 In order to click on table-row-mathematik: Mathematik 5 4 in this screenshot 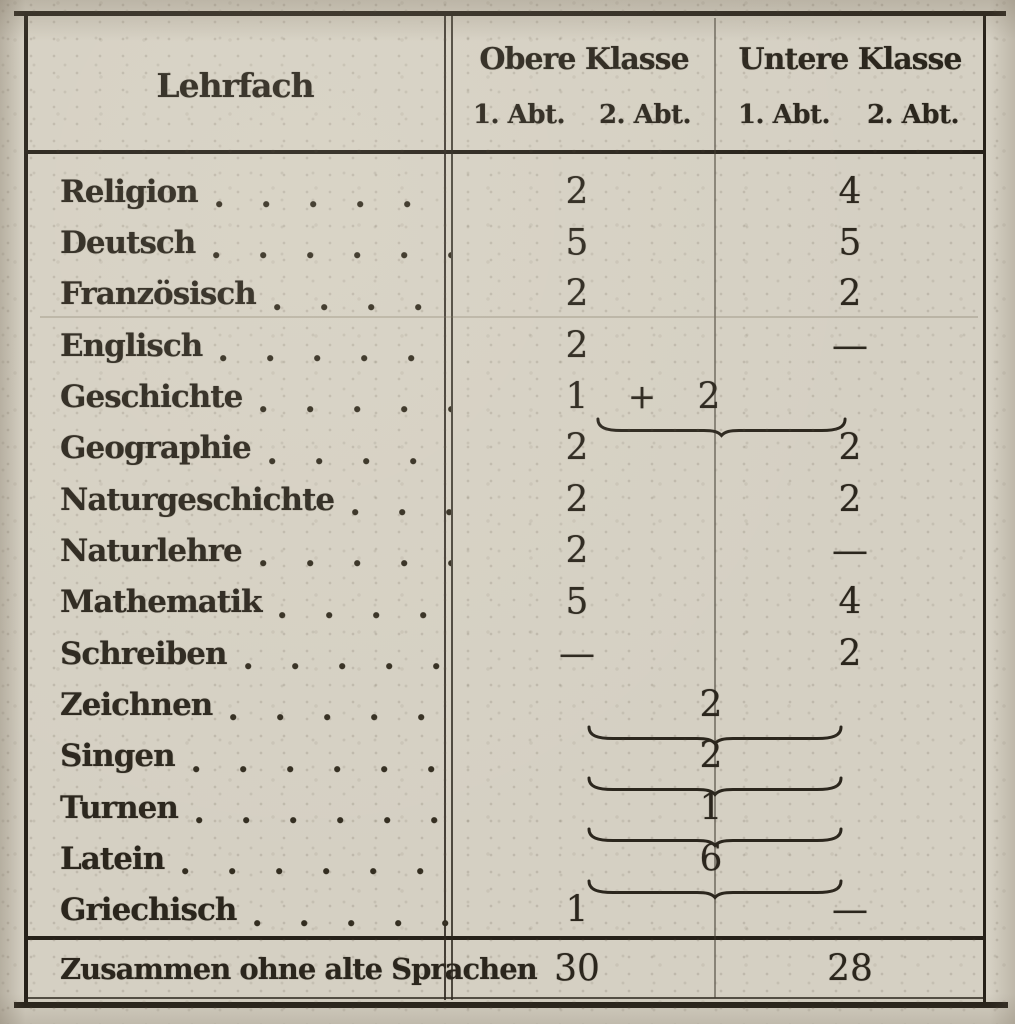, I will do `click(504, 602)`.